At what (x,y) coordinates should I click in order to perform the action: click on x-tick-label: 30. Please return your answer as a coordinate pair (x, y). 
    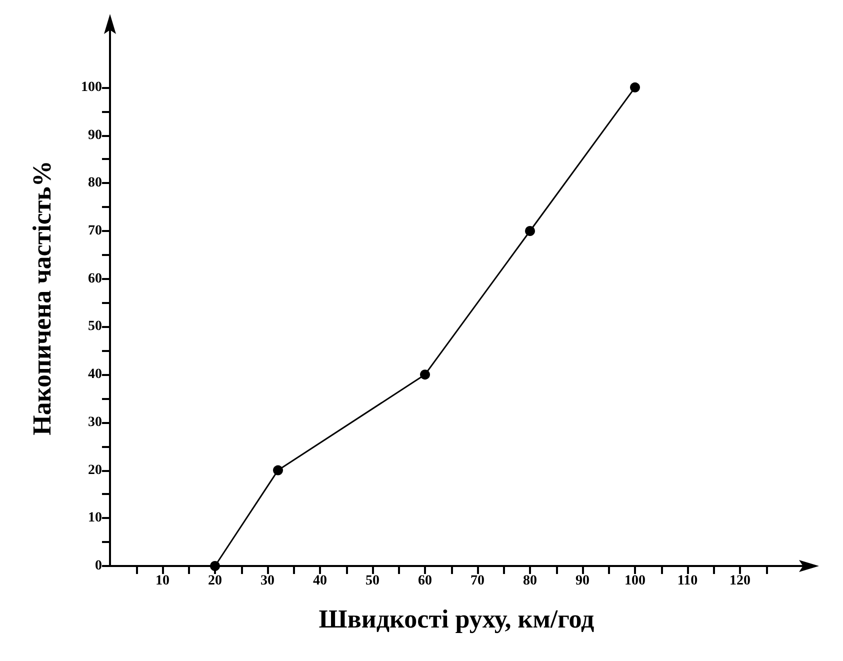
    Looking at the image, I should click on (267, 581).